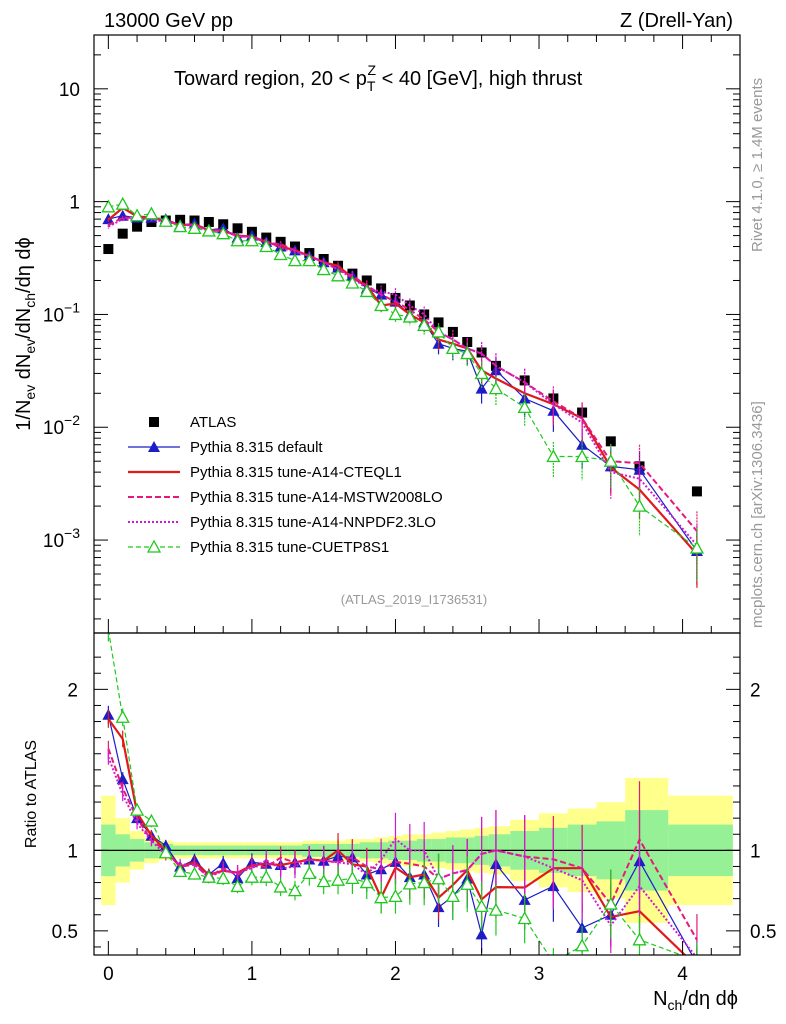  I want to click on legend-label: ATLAS, so click(213, 422).